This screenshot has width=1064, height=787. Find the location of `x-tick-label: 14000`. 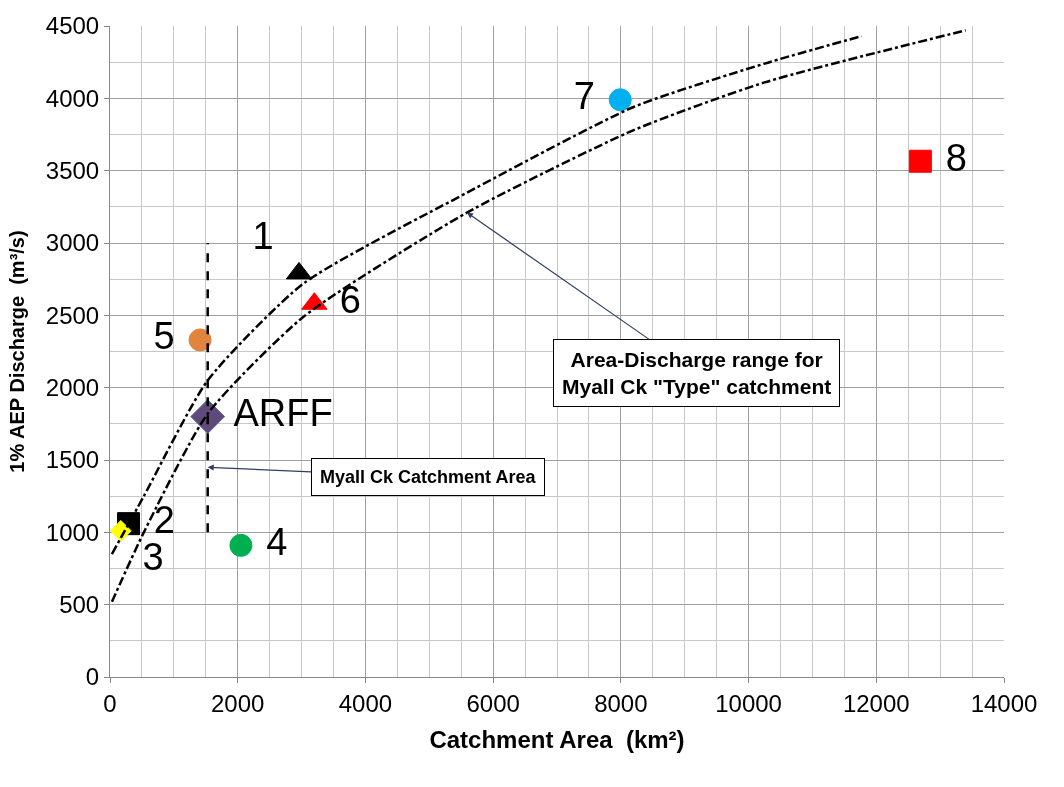

x-tick-label: 14000 is located at coordinates (1004, 703).